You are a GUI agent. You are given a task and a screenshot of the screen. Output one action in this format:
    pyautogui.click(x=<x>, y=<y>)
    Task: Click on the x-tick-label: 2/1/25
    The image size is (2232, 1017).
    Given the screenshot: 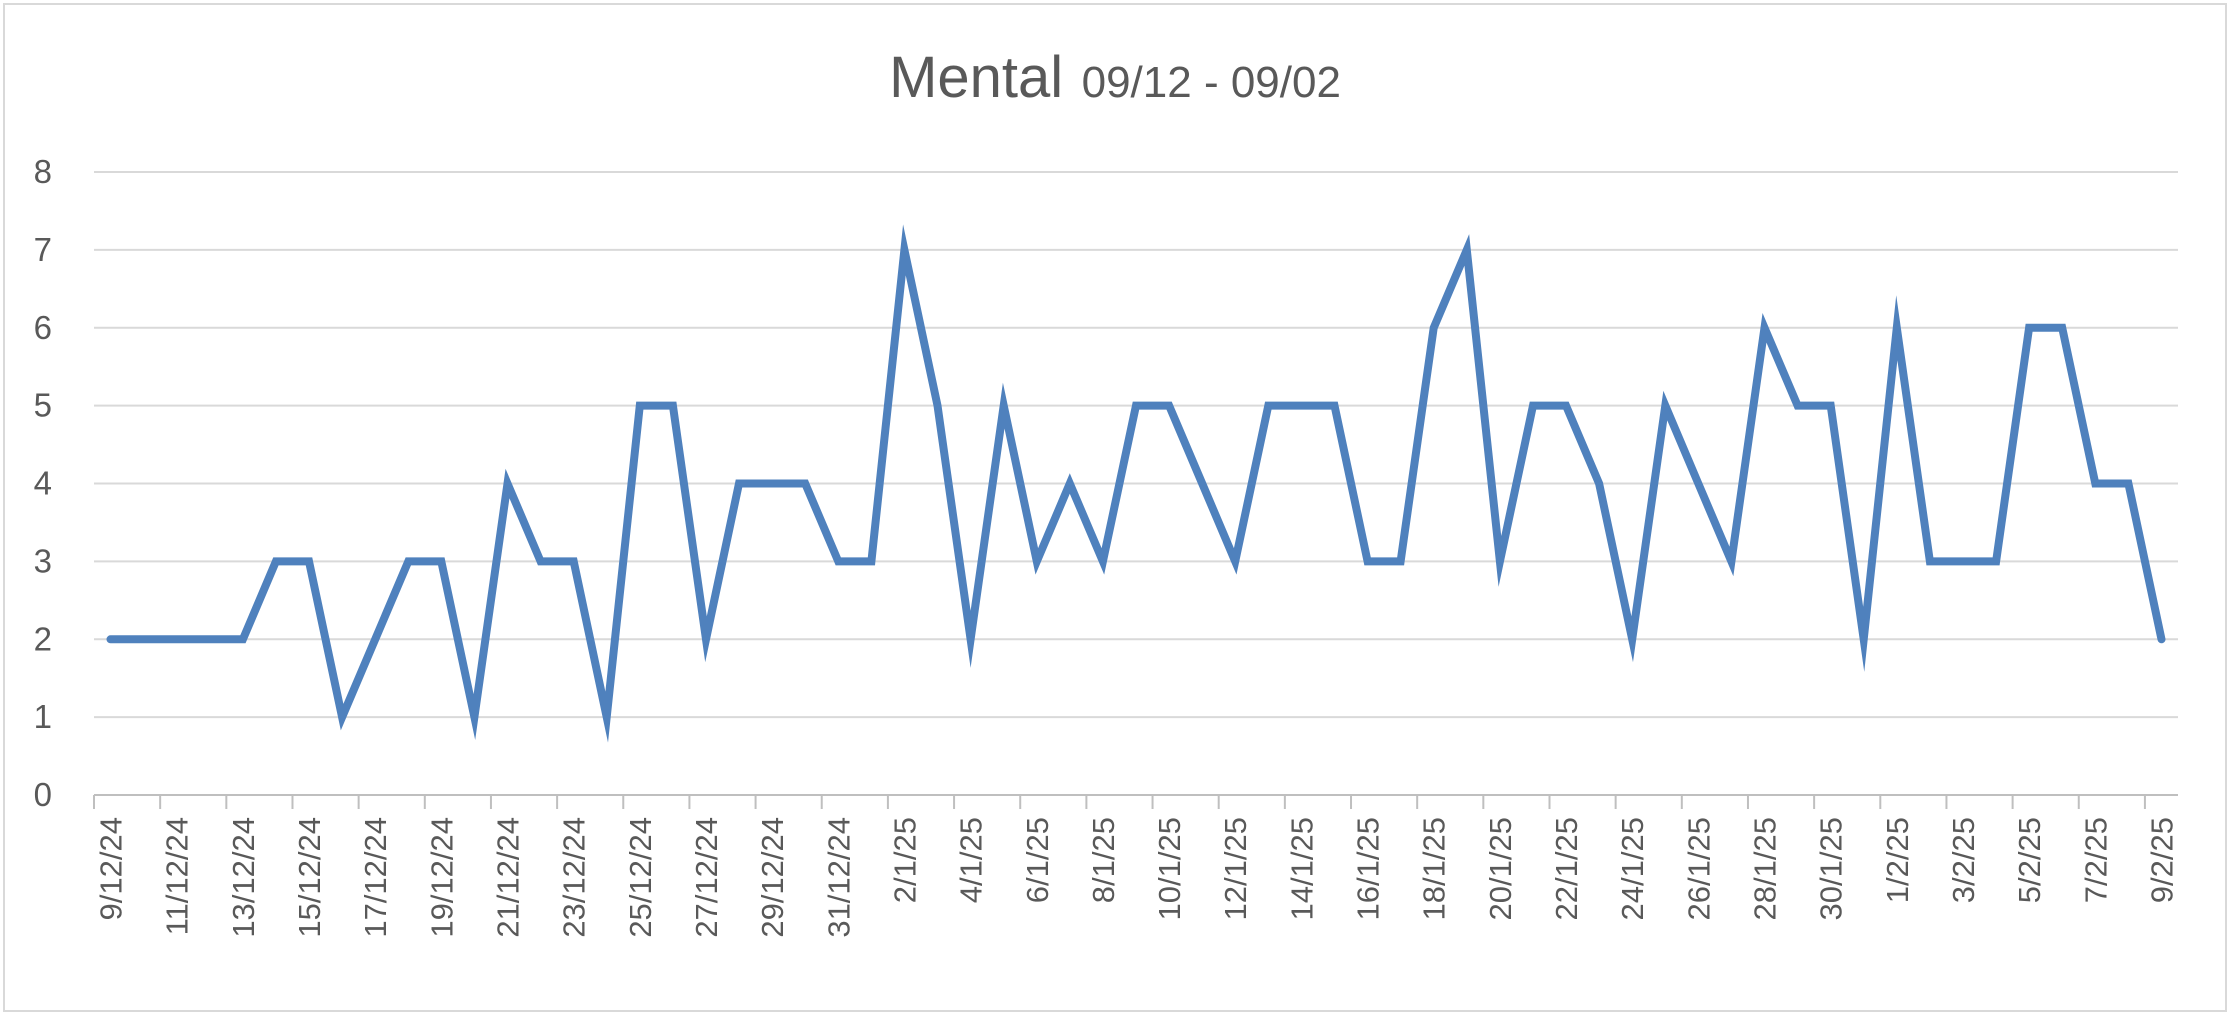 What is the action you would take?
    pyautogui.click(x=904, y=860)
    